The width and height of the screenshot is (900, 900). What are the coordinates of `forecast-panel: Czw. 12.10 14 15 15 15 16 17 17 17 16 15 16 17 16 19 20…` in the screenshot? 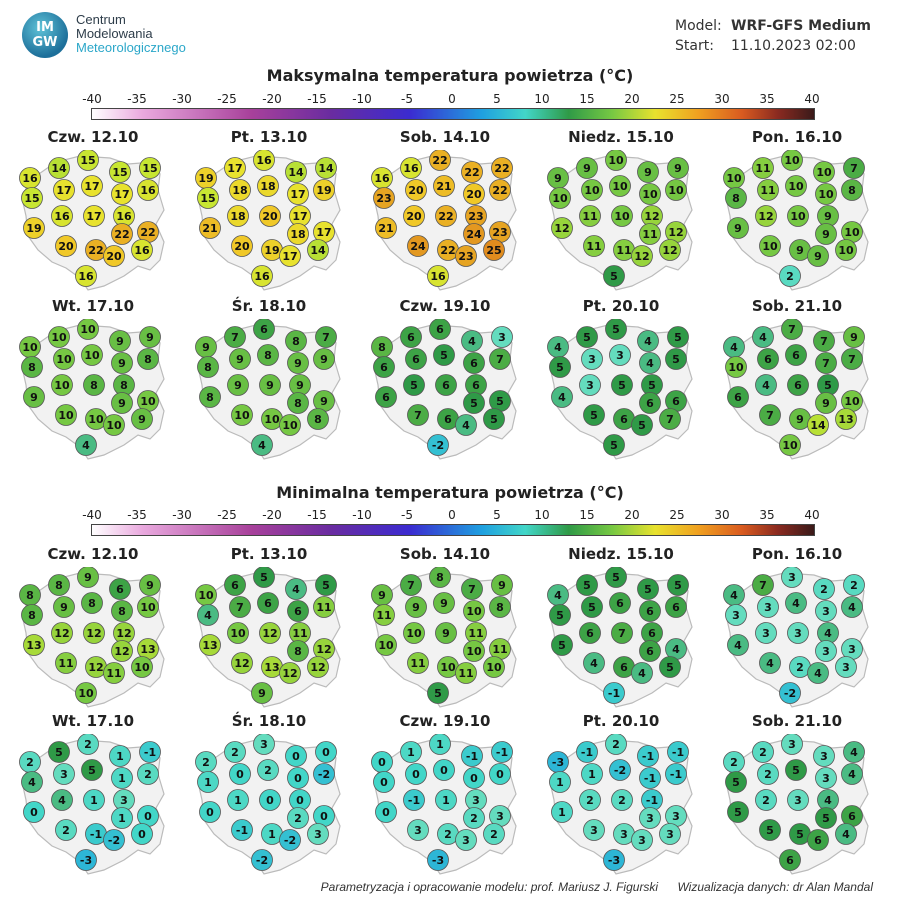 It's located at (103, 218).